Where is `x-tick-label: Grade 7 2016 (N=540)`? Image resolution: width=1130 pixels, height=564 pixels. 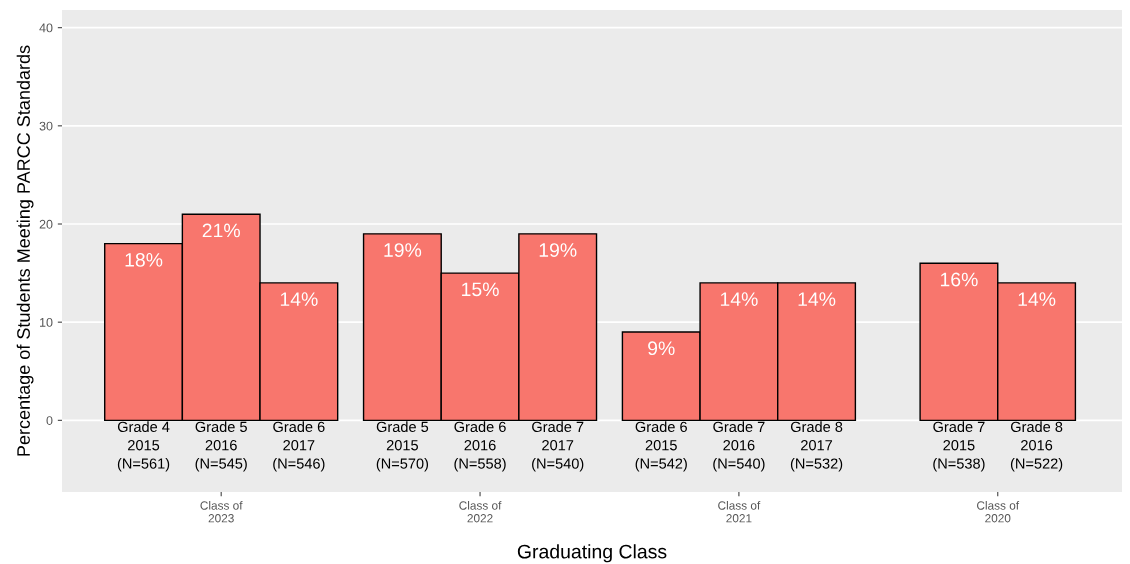
x-tick-label: Grade 7 2016 (N=540) is located at coordinates (739, 446).